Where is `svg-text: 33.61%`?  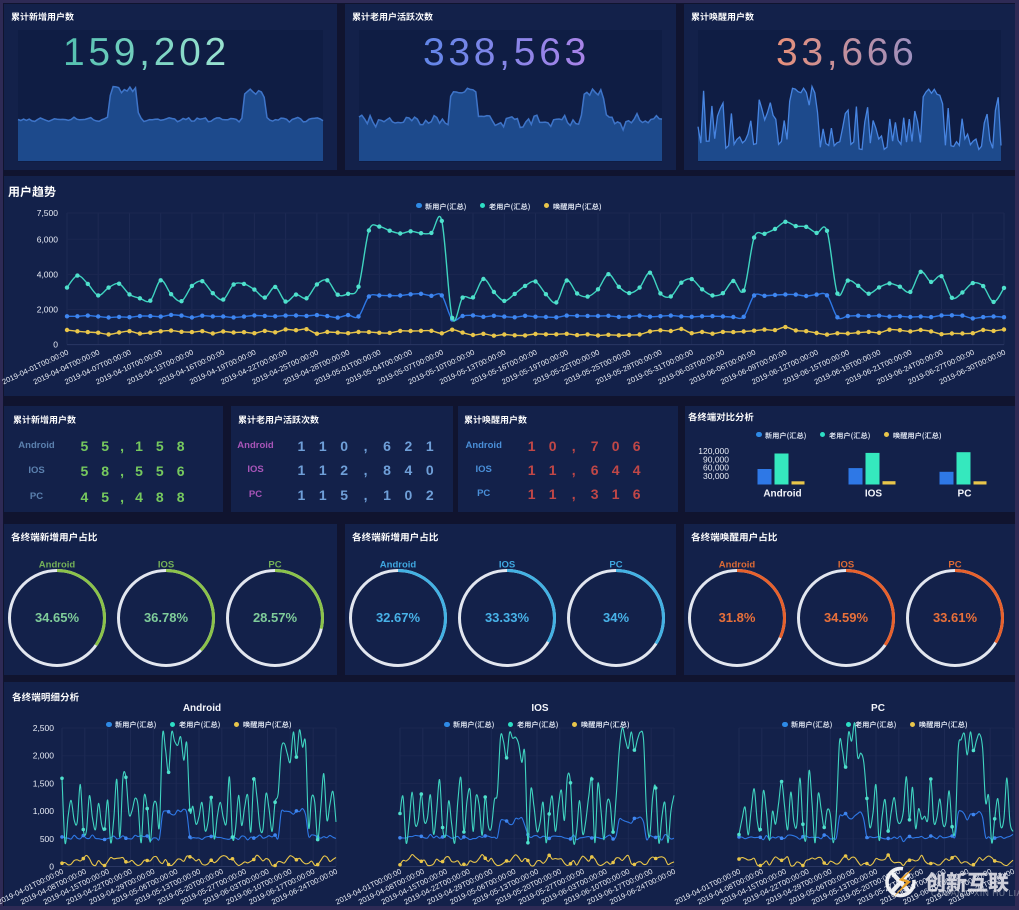 svg-text: 33.61% is located at coordinates (955, 617).